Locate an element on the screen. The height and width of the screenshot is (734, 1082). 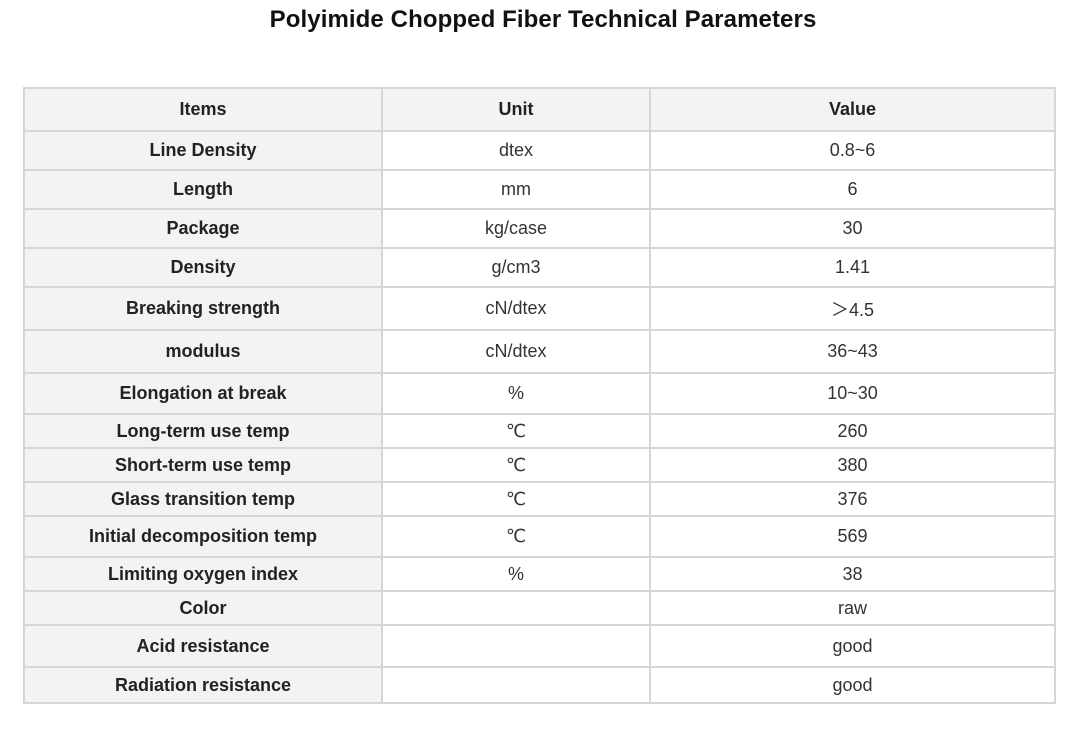
table-row: Acid resistance good is located at coordinates (539, 646).